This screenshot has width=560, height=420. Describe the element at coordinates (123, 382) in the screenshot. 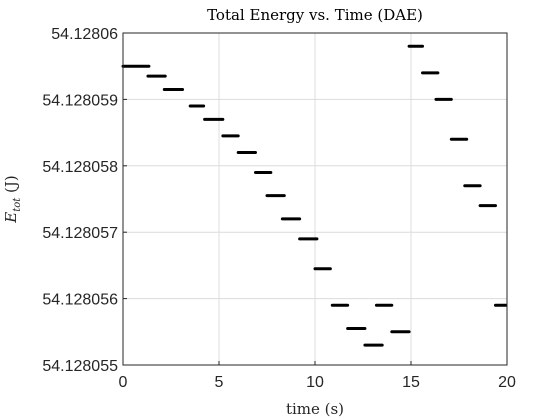

I see `x-tick-label: 0` at that location.